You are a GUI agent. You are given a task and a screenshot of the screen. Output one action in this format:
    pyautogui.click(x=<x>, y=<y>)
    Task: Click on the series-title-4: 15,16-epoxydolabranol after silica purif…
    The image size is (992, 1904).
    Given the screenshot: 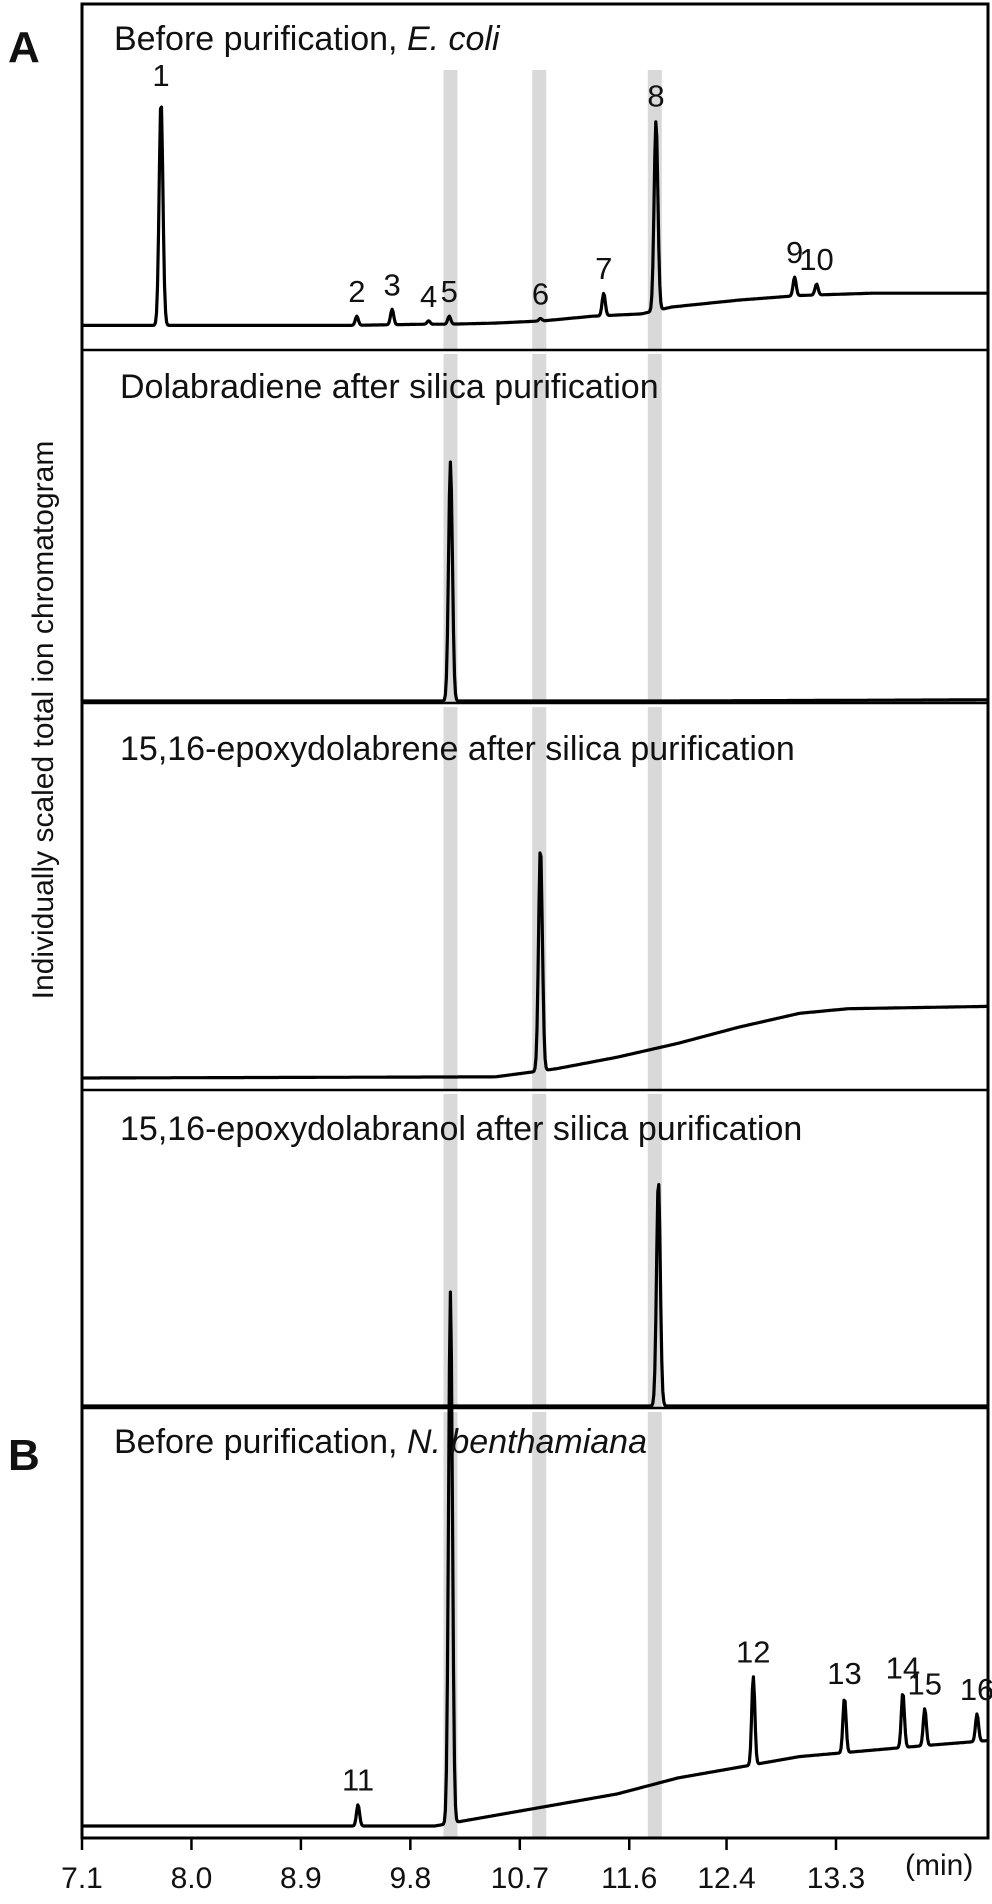 What is the action you would take?
    pyautogui.click(x=461, y=1129)
    